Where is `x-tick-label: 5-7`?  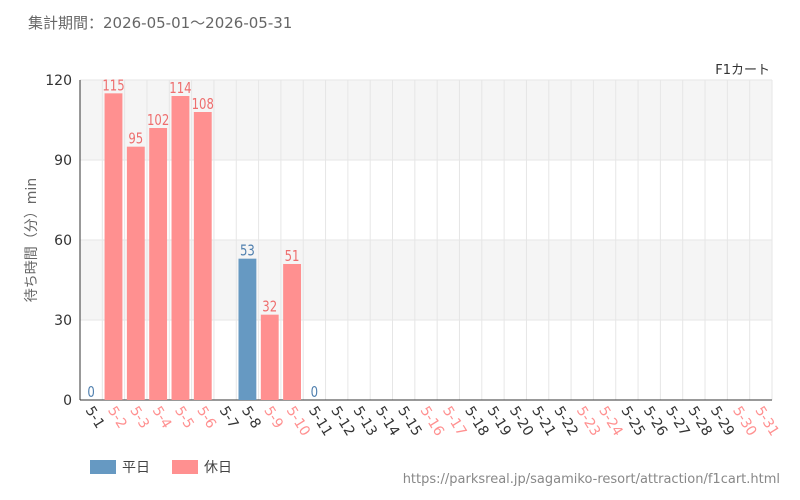
x-tick-label: 5-7 is located at coordinates (229, 418).